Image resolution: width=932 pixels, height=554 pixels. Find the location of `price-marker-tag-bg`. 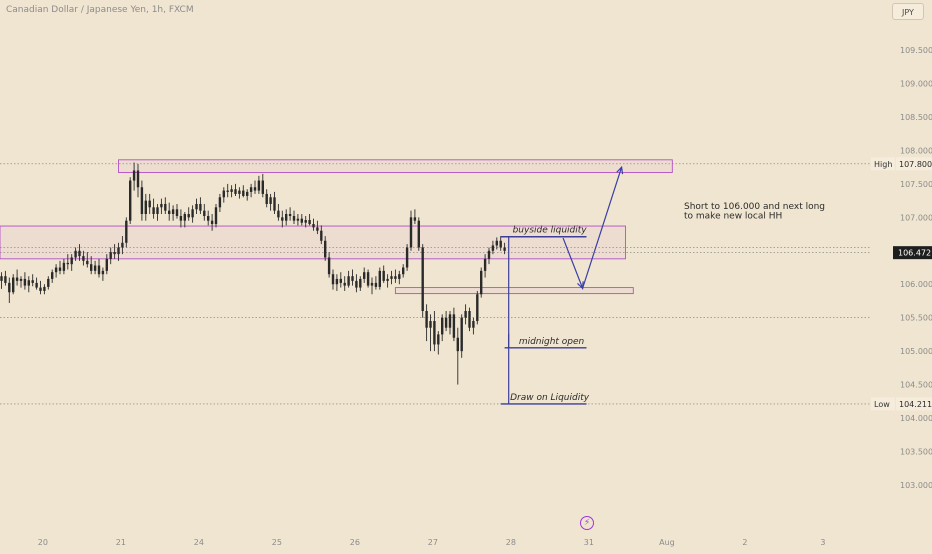

price-marker-tag-bg is located at coordinates (883, 404).